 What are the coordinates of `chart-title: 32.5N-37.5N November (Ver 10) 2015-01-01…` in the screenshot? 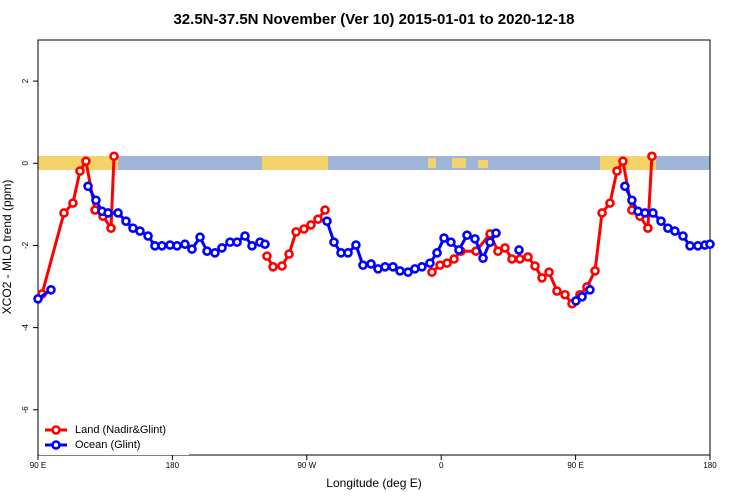 It's located at (373, 19).